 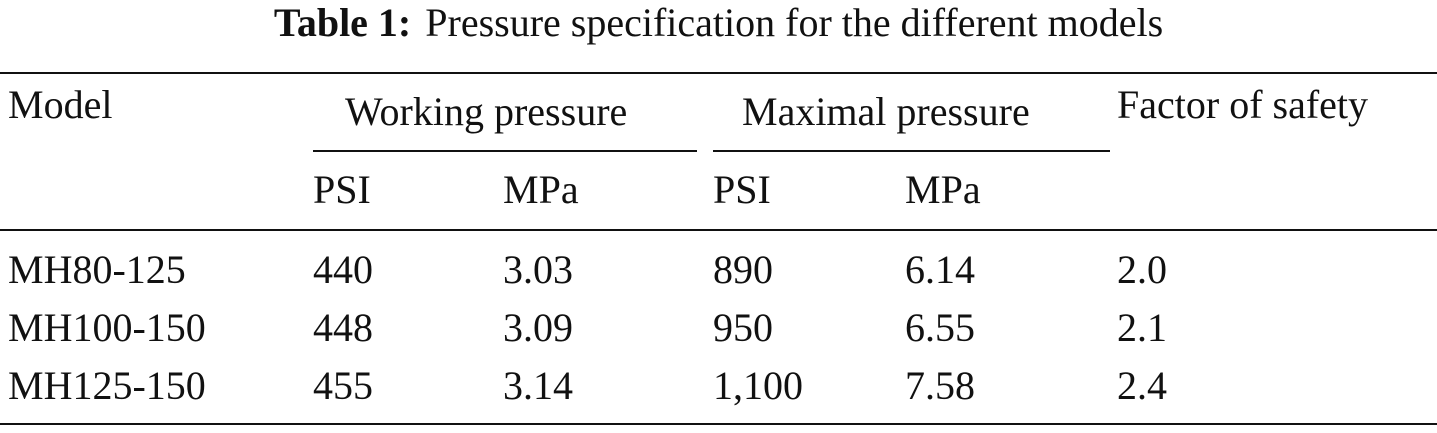 I want to click on header-cell: Factor of safety, so click(x=1243, y=104).